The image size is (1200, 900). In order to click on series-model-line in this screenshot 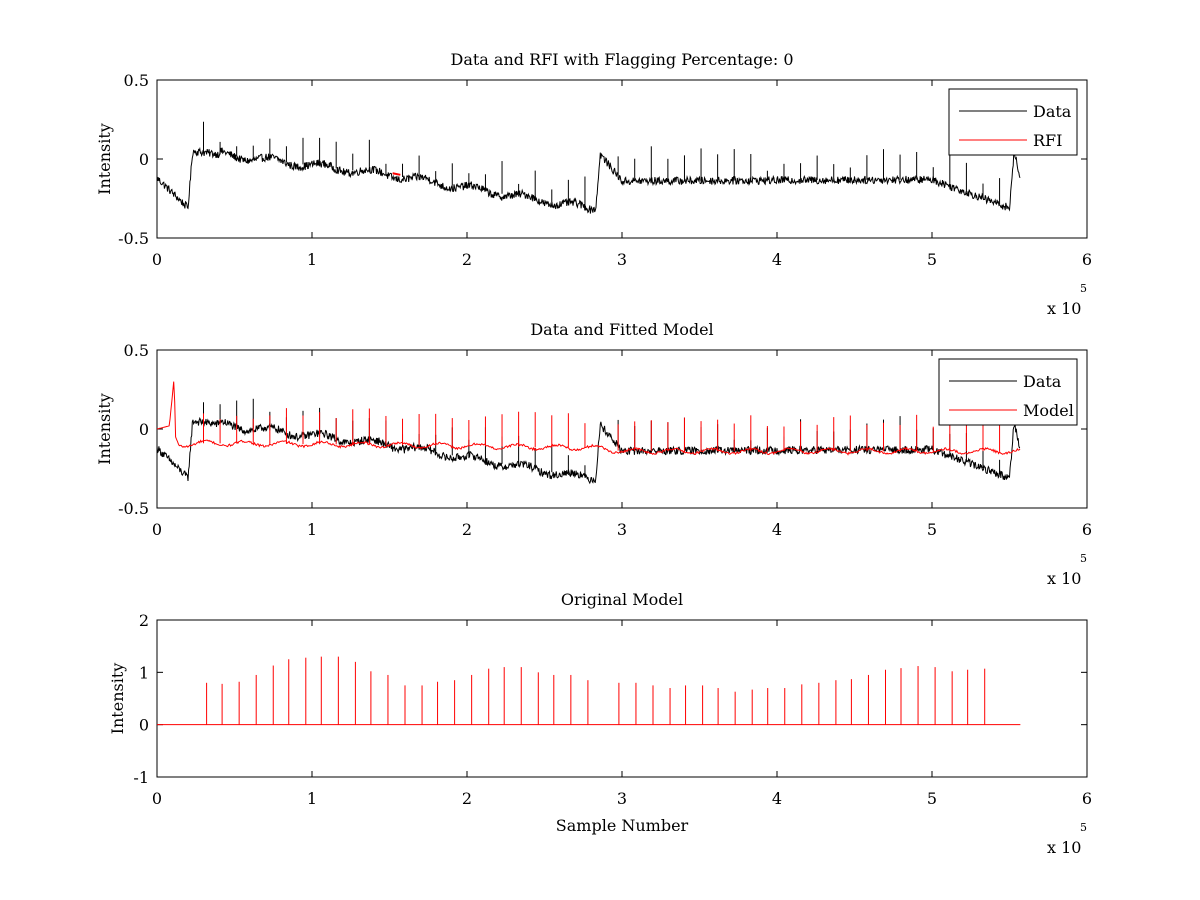, I will do `click(589, 418)`.